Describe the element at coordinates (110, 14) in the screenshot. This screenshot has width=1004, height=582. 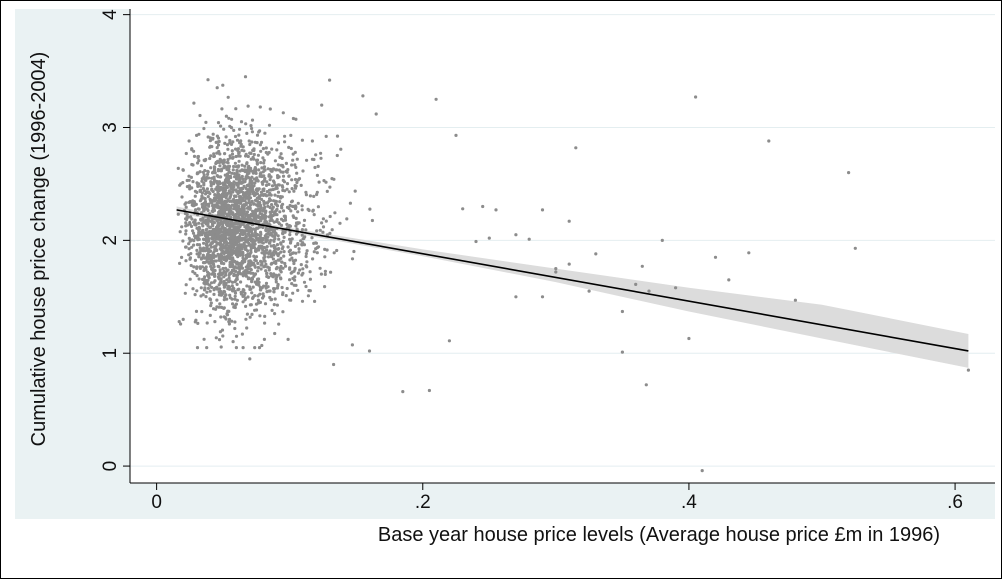
I see `y-tick-label: 4` at that location.